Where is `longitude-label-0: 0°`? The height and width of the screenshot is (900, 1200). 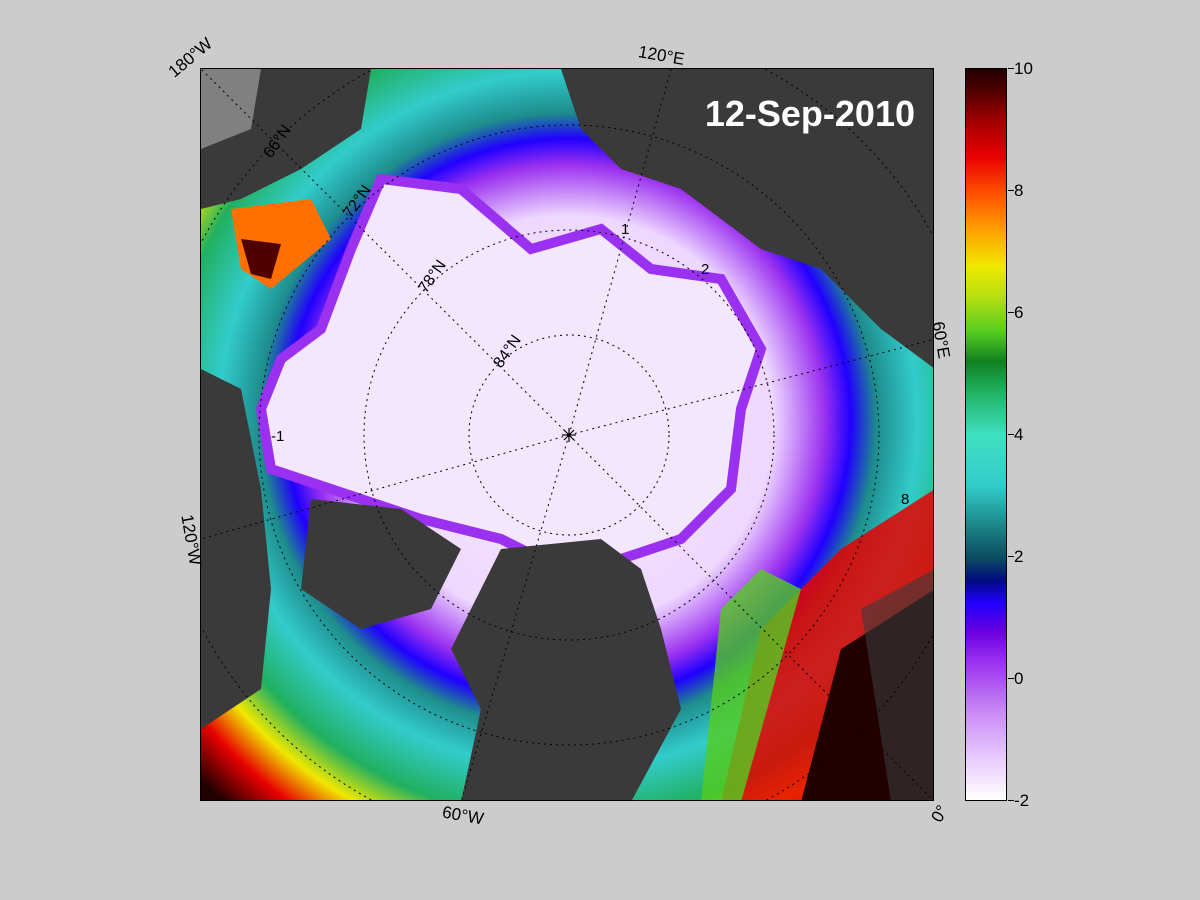
longitude-label-0: 0° is located at coordinates (939, 813).